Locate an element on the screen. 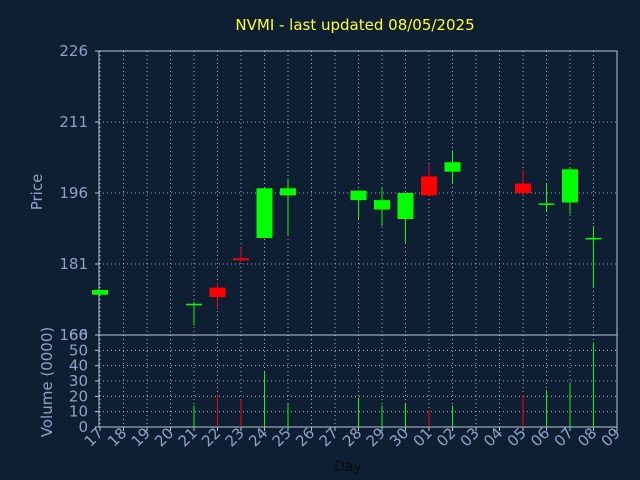 This screenshot has width=640, height=480. volume-bars is located at coordinates (393, 384).